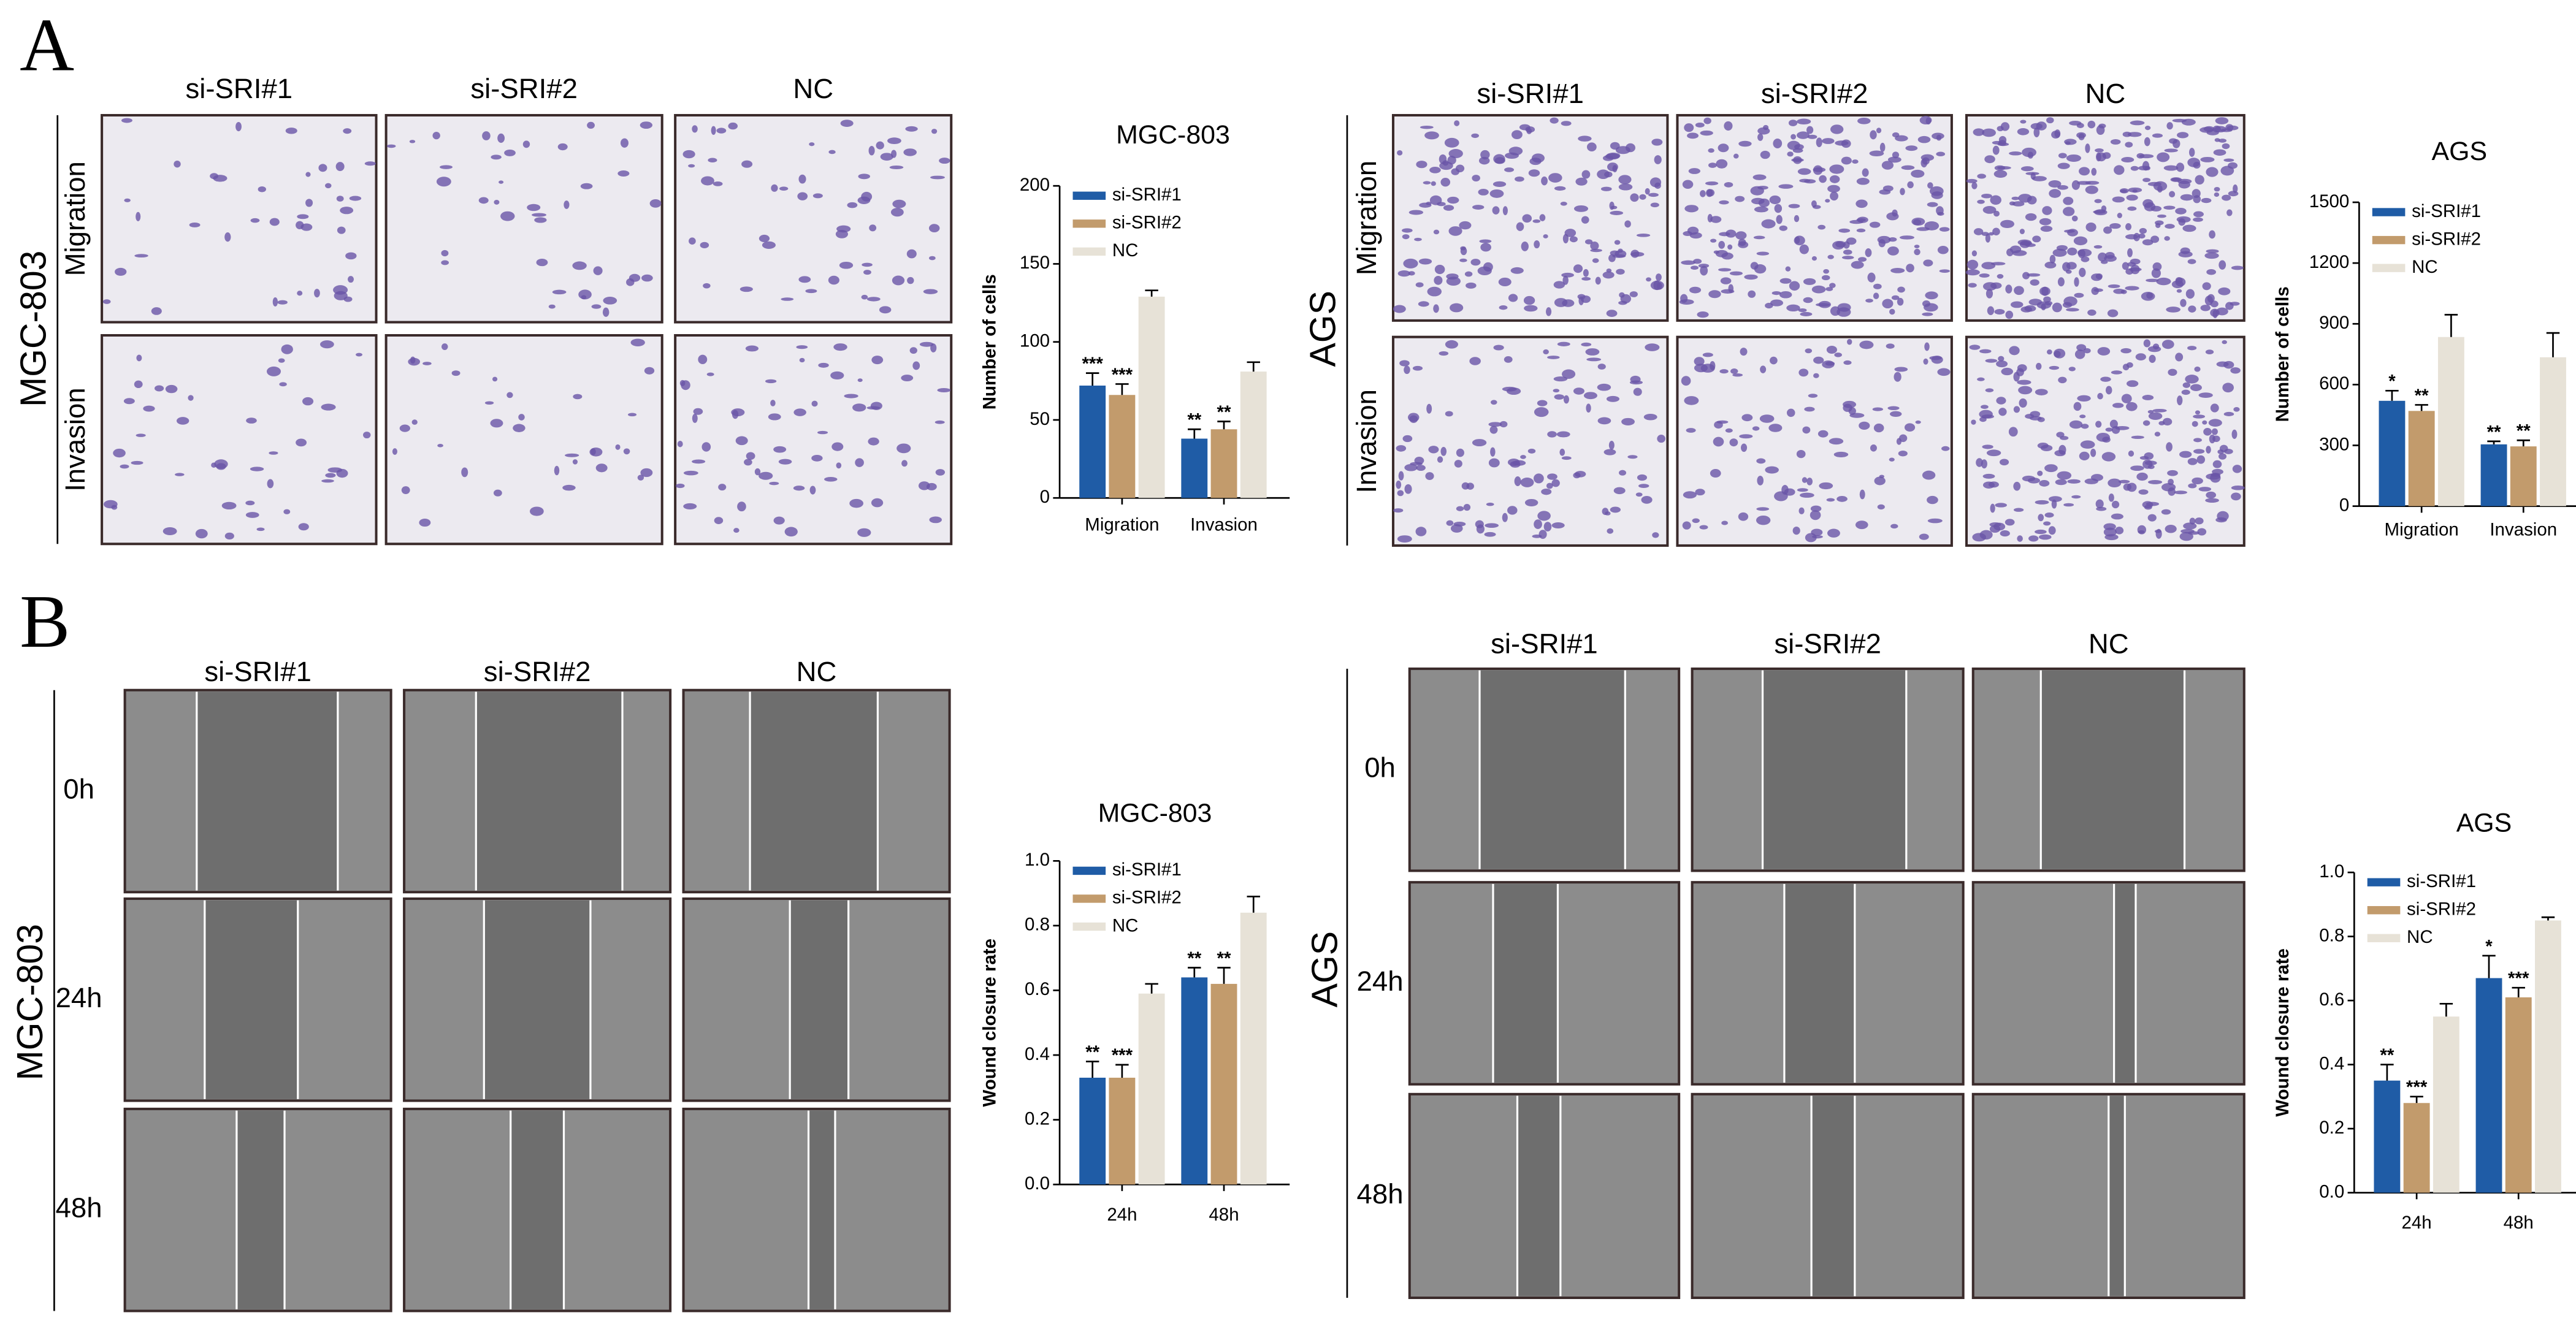  I want to click on bar, so click(2518, 1095).